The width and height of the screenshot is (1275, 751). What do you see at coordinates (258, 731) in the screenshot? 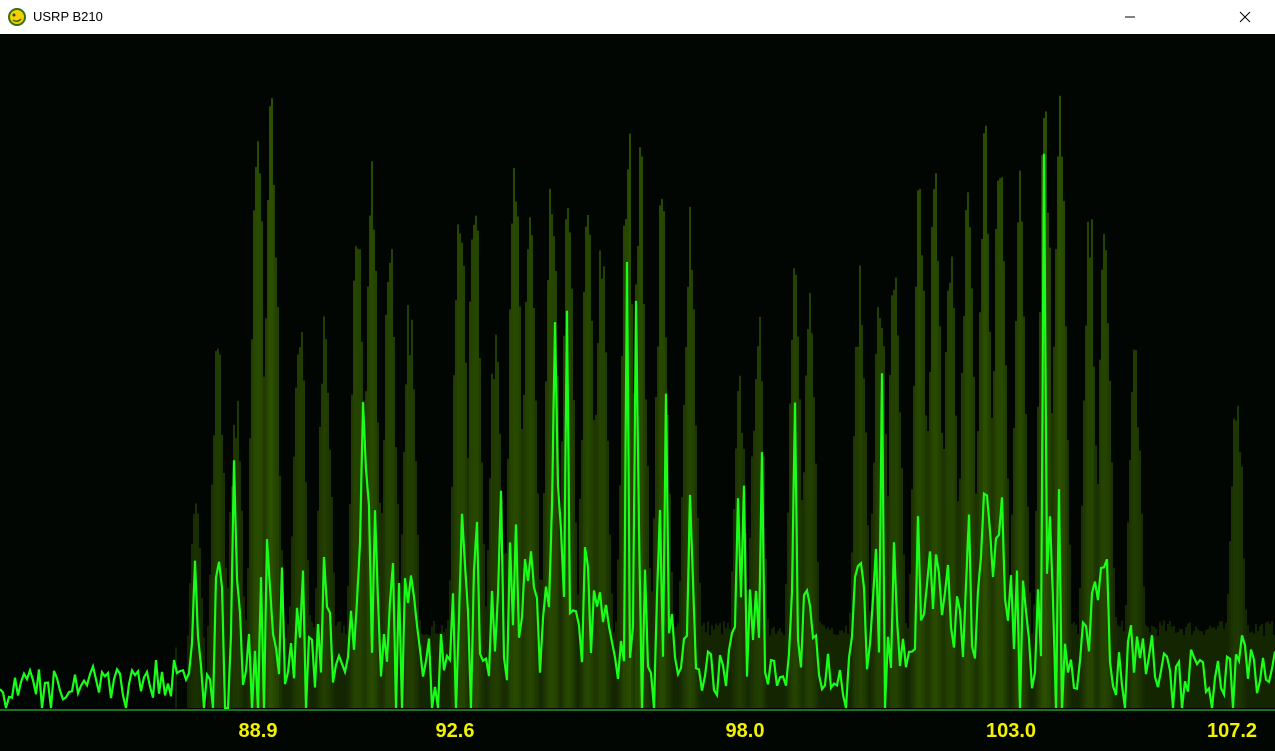
I see `freq-label-0: 88.9` at bounding box center [258, 731].